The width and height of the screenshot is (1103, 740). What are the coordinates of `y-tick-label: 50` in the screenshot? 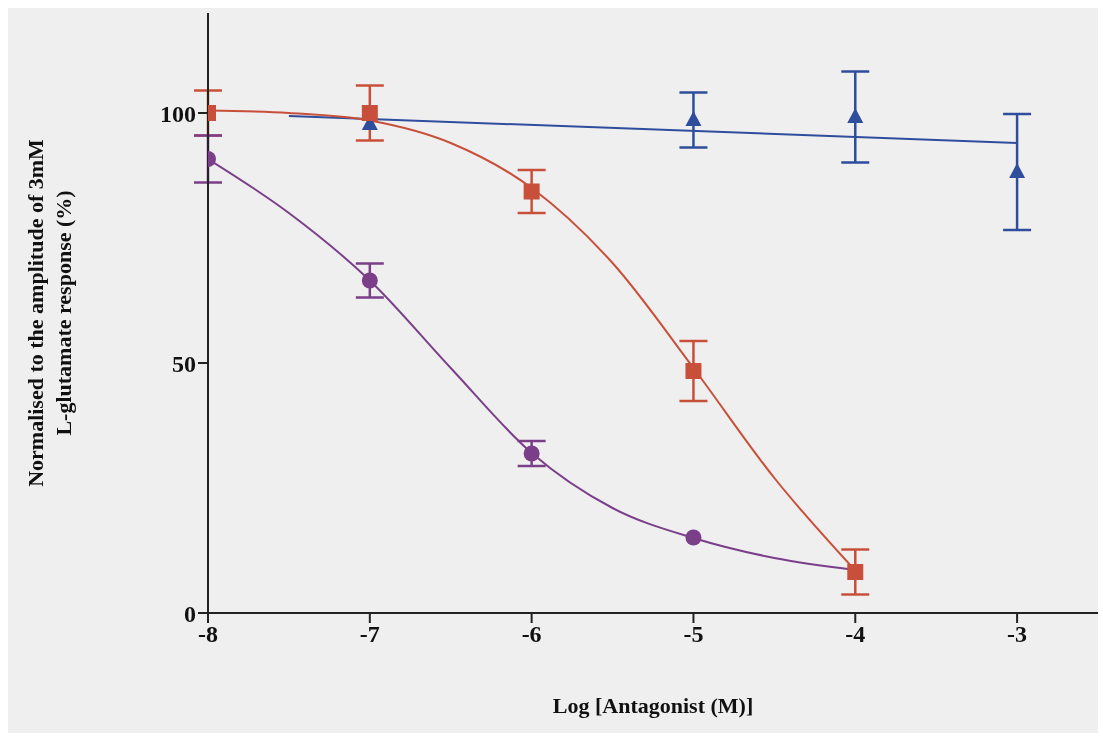 It's located at (184, 363).